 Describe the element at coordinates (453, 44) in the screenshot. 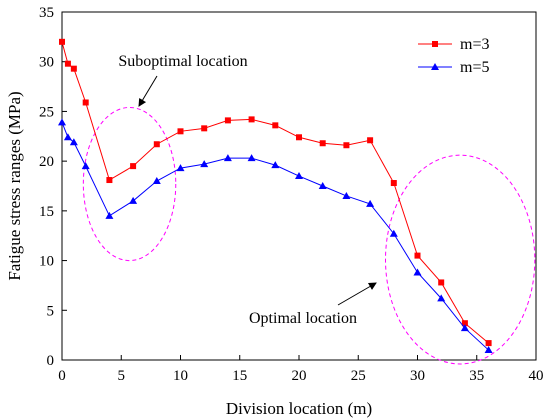

I see `legend-item: m=3` at that location.